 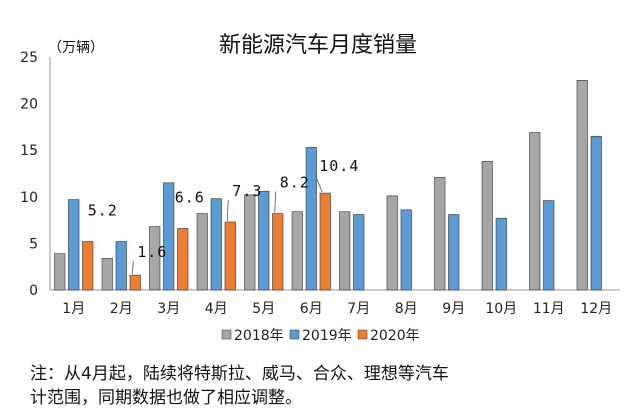 What do you see at coordinates (501, 254) in the screenshot?
I see `bar-2019年-10月` at bounding box center [501, 254].